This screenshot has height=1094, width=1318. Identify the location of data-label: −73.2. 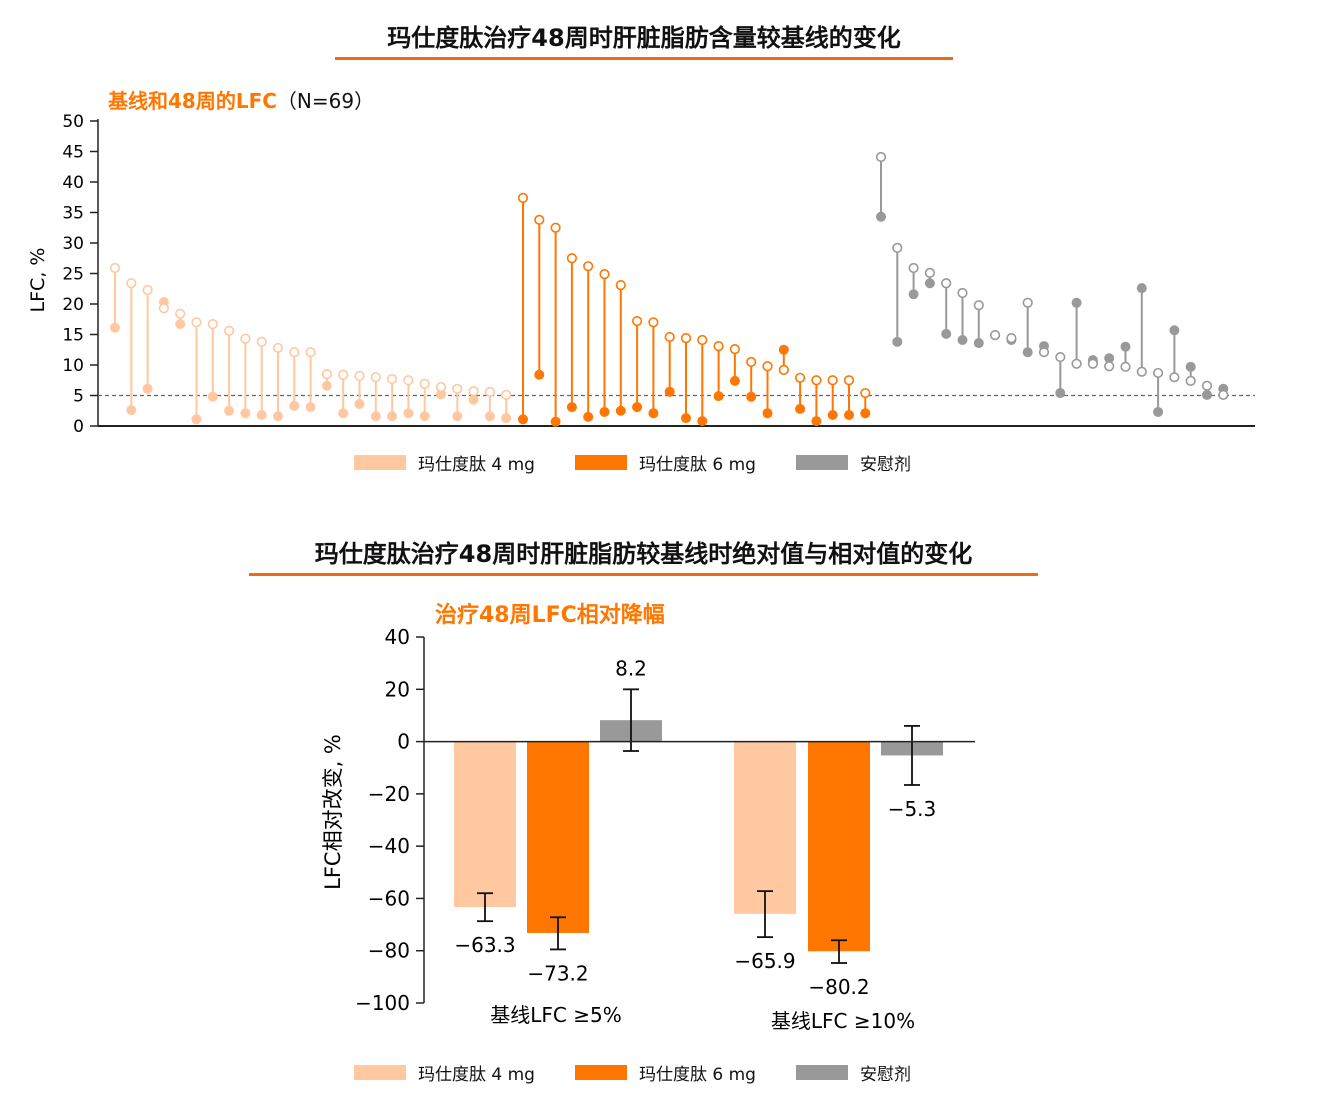
(557, 973).